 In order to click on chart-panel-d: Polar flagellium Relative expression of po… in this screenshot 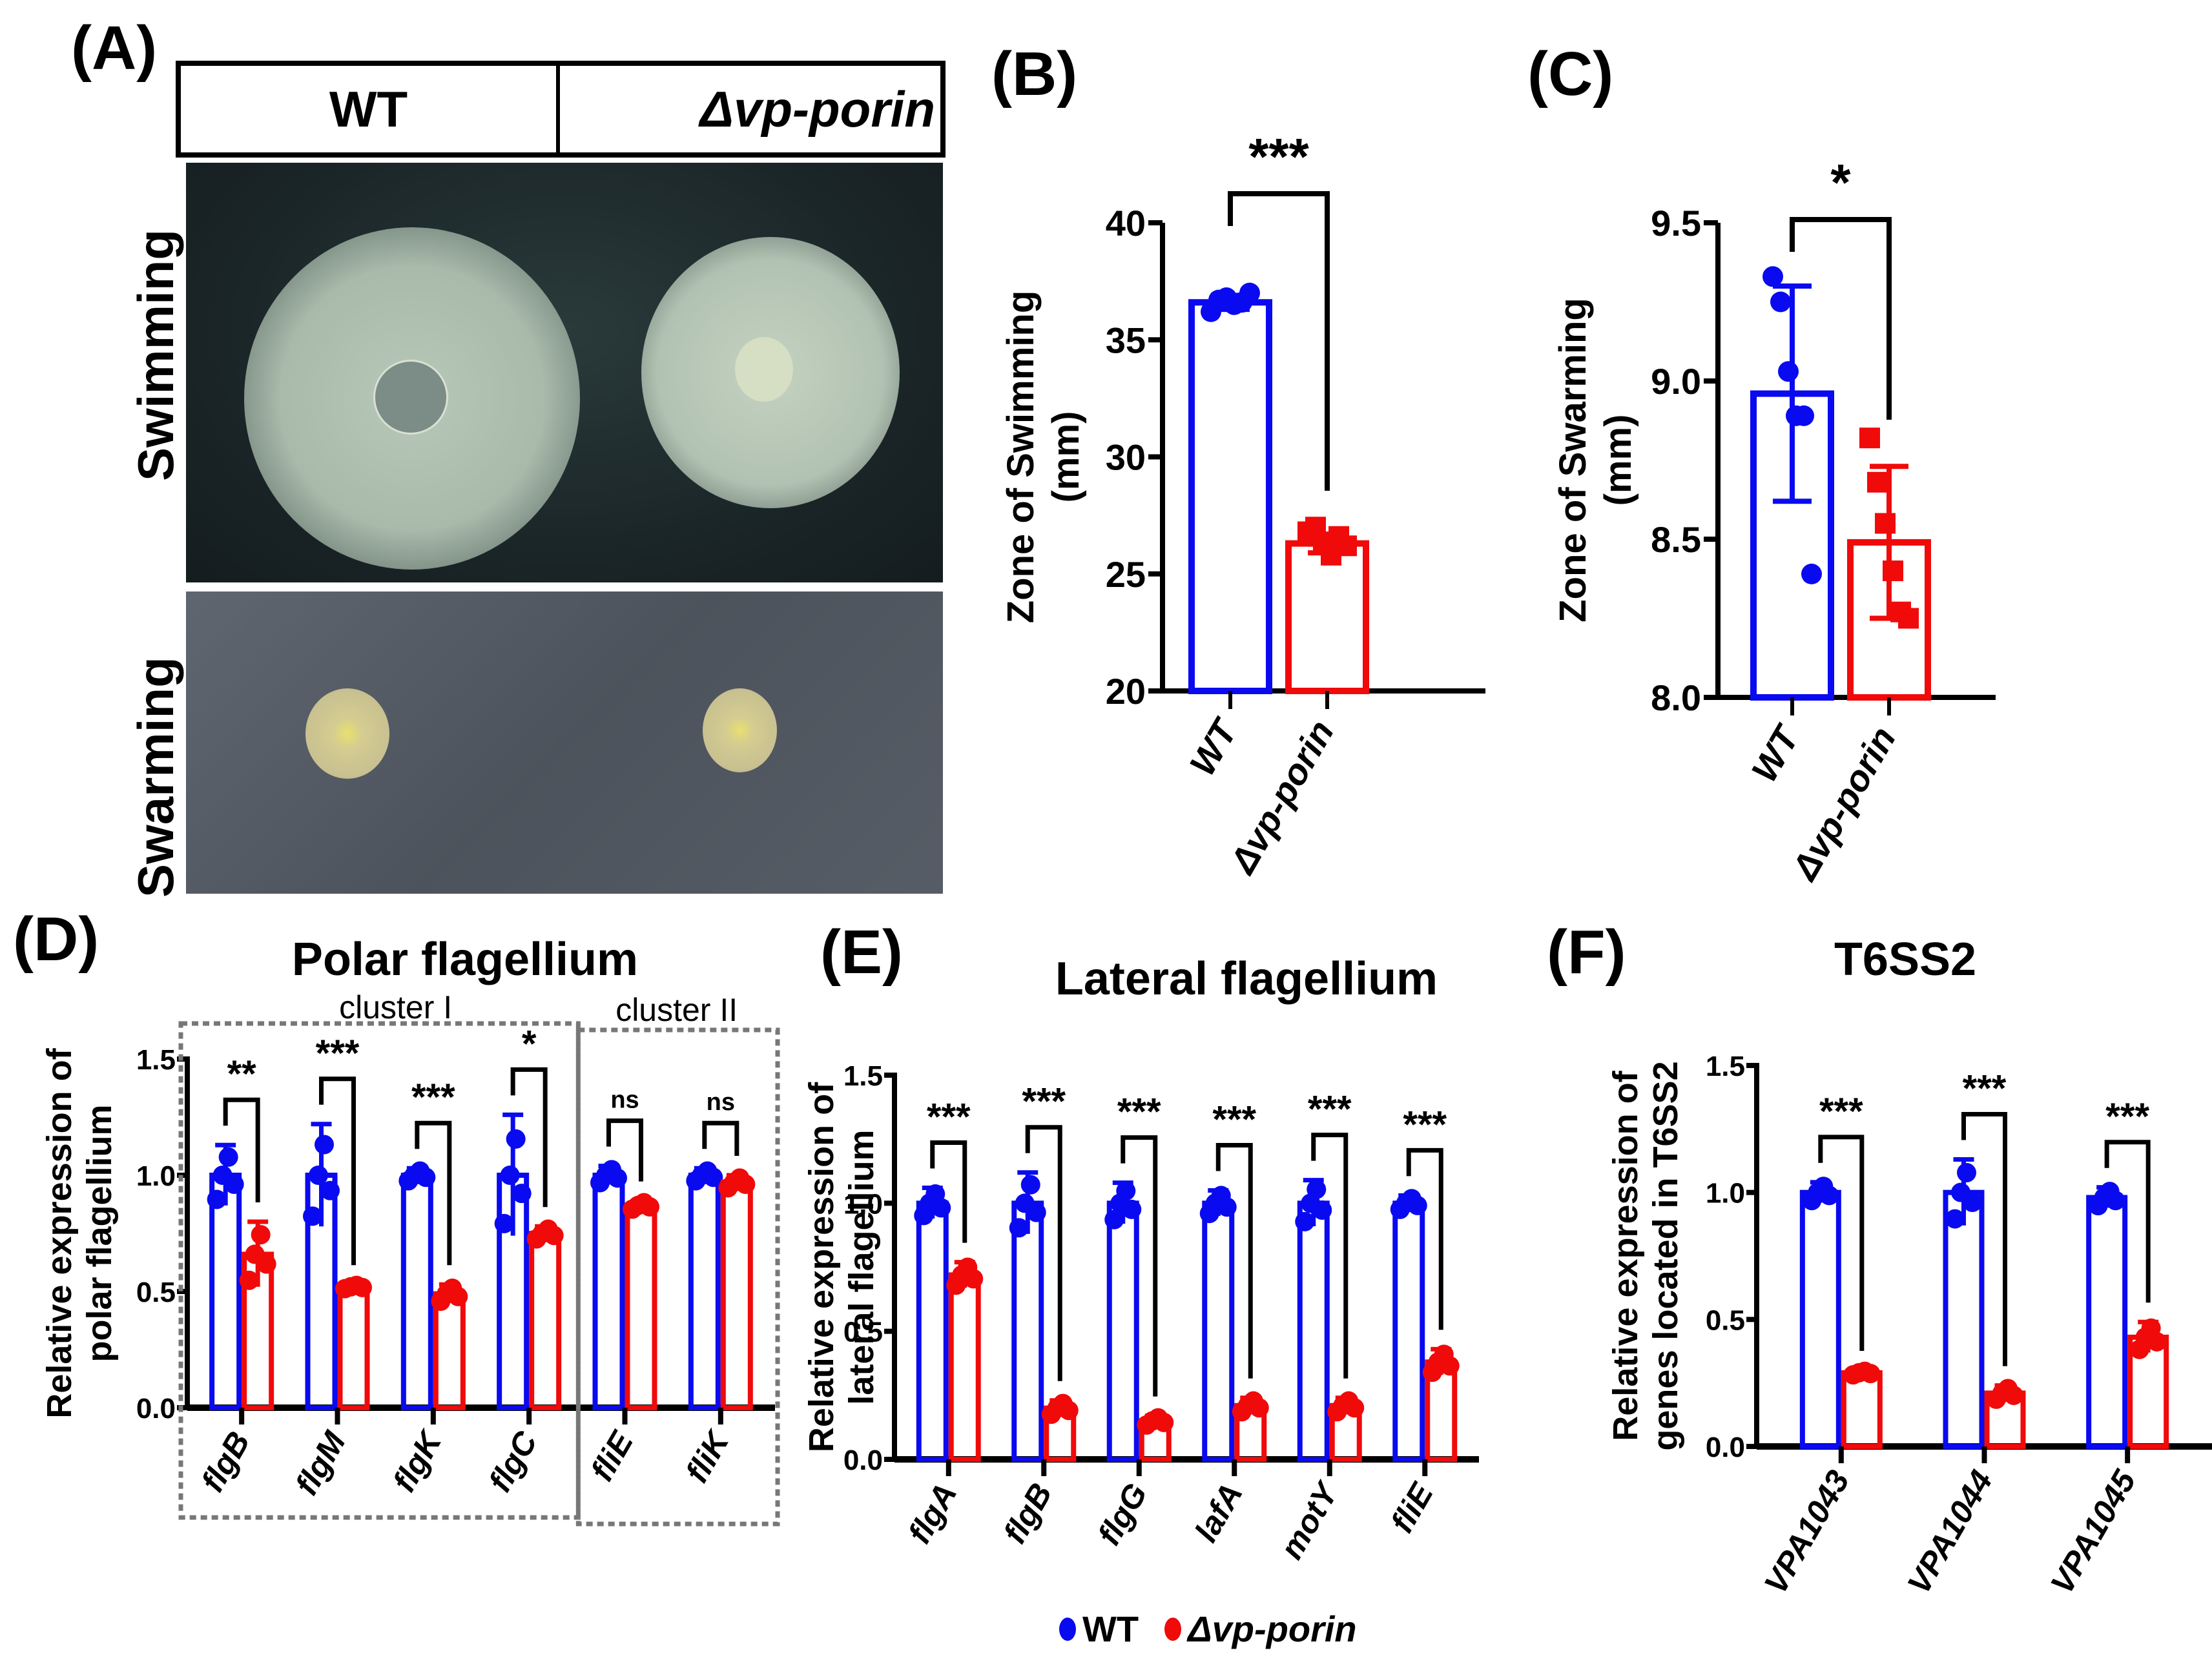, I will do `click(410, 1230)`.